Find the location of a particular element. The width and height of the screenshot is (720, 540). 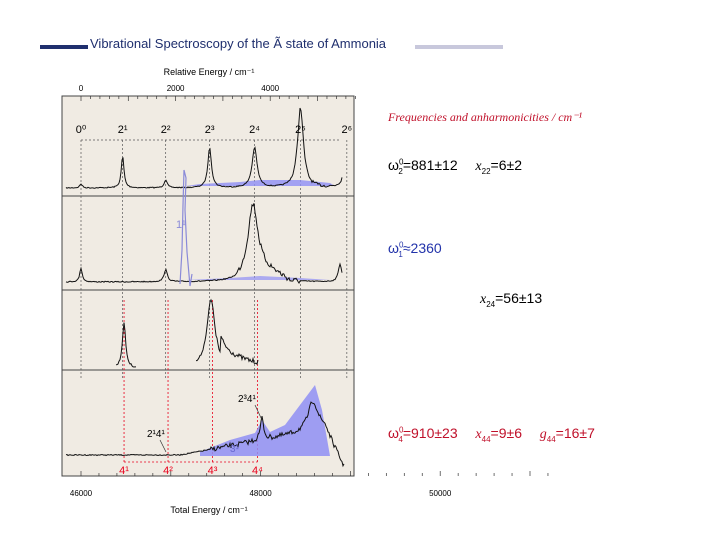

x24-symbol: x is located at coordinates (483, 299).